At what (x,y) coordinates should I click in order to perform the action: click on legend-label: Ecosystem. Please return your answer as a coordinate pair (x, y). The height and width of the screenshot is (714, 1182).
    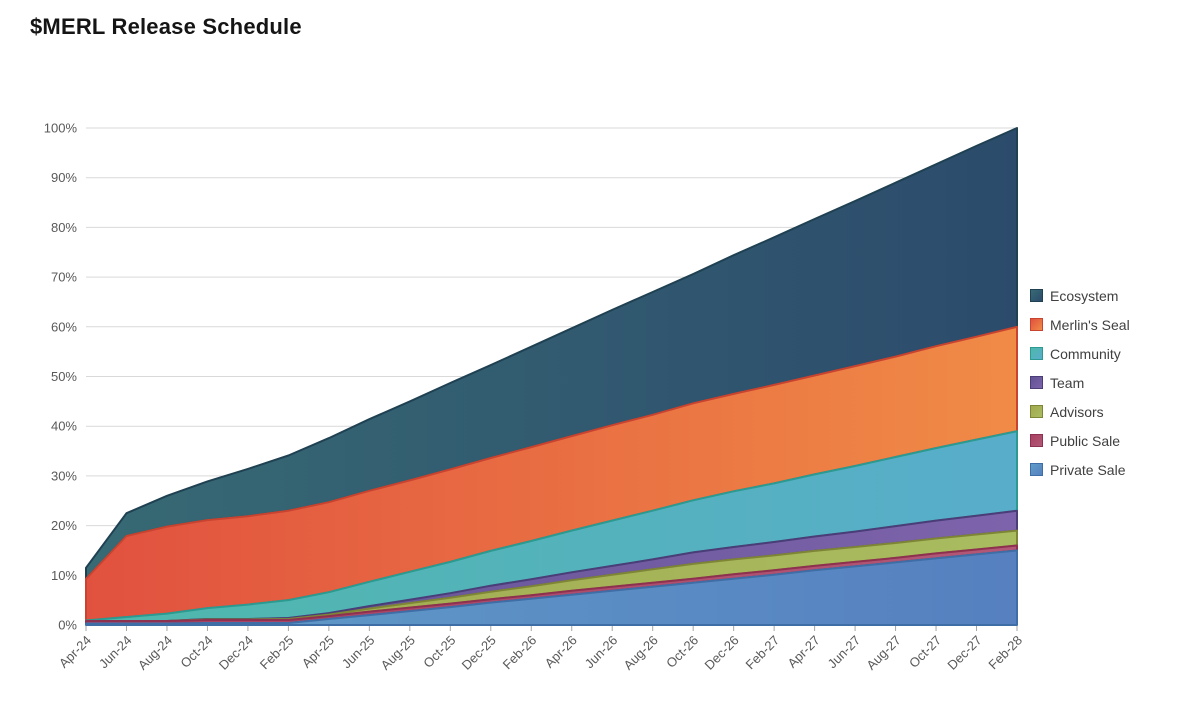
    Looking at the image, I should click on (1084, 295).